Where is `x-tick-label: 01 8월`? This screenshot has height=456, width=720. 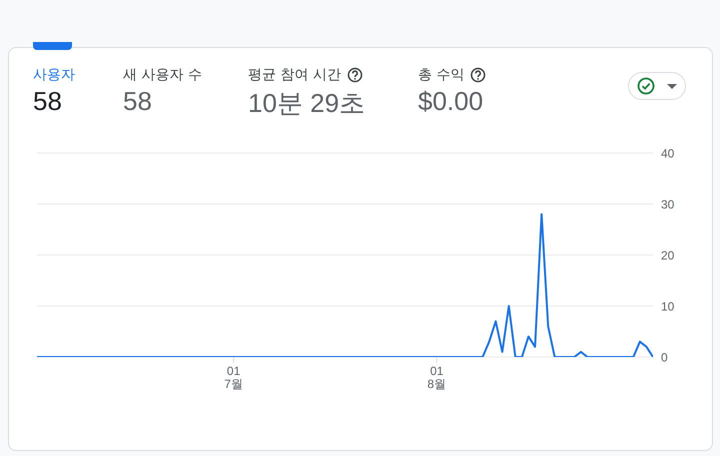 x-tick-label: 01 8월 is located at coordinates (436, 377).